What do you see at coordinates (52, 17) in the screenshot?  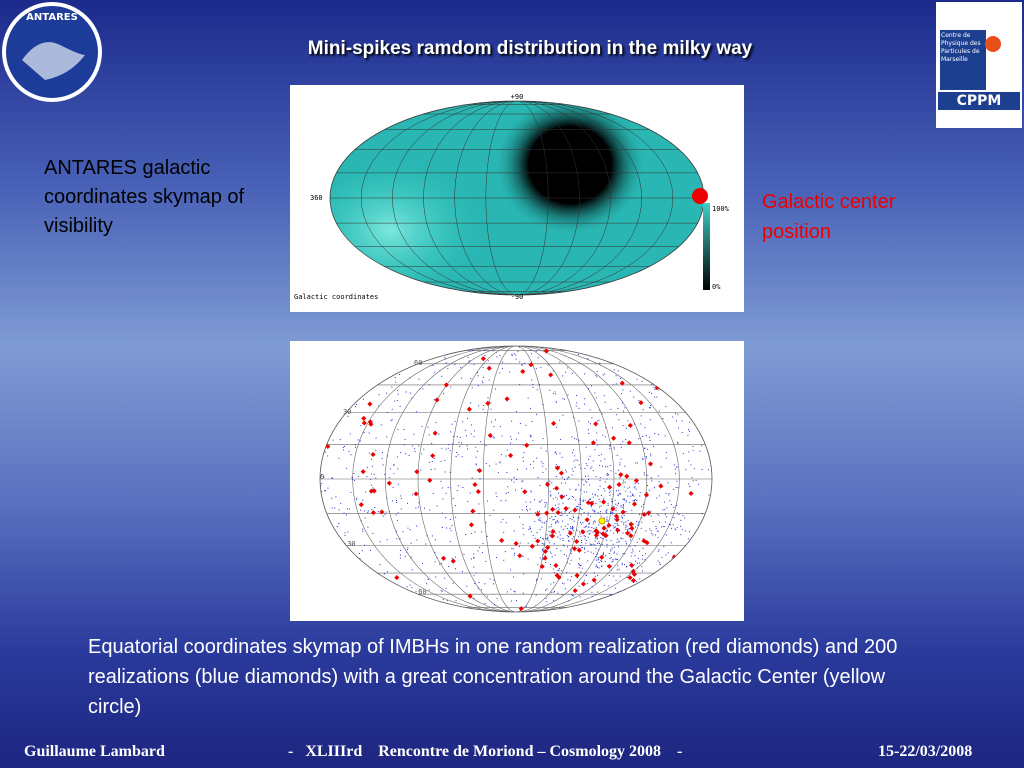 I see `logo-text: ANTARES` at bounding box center [52, 17].